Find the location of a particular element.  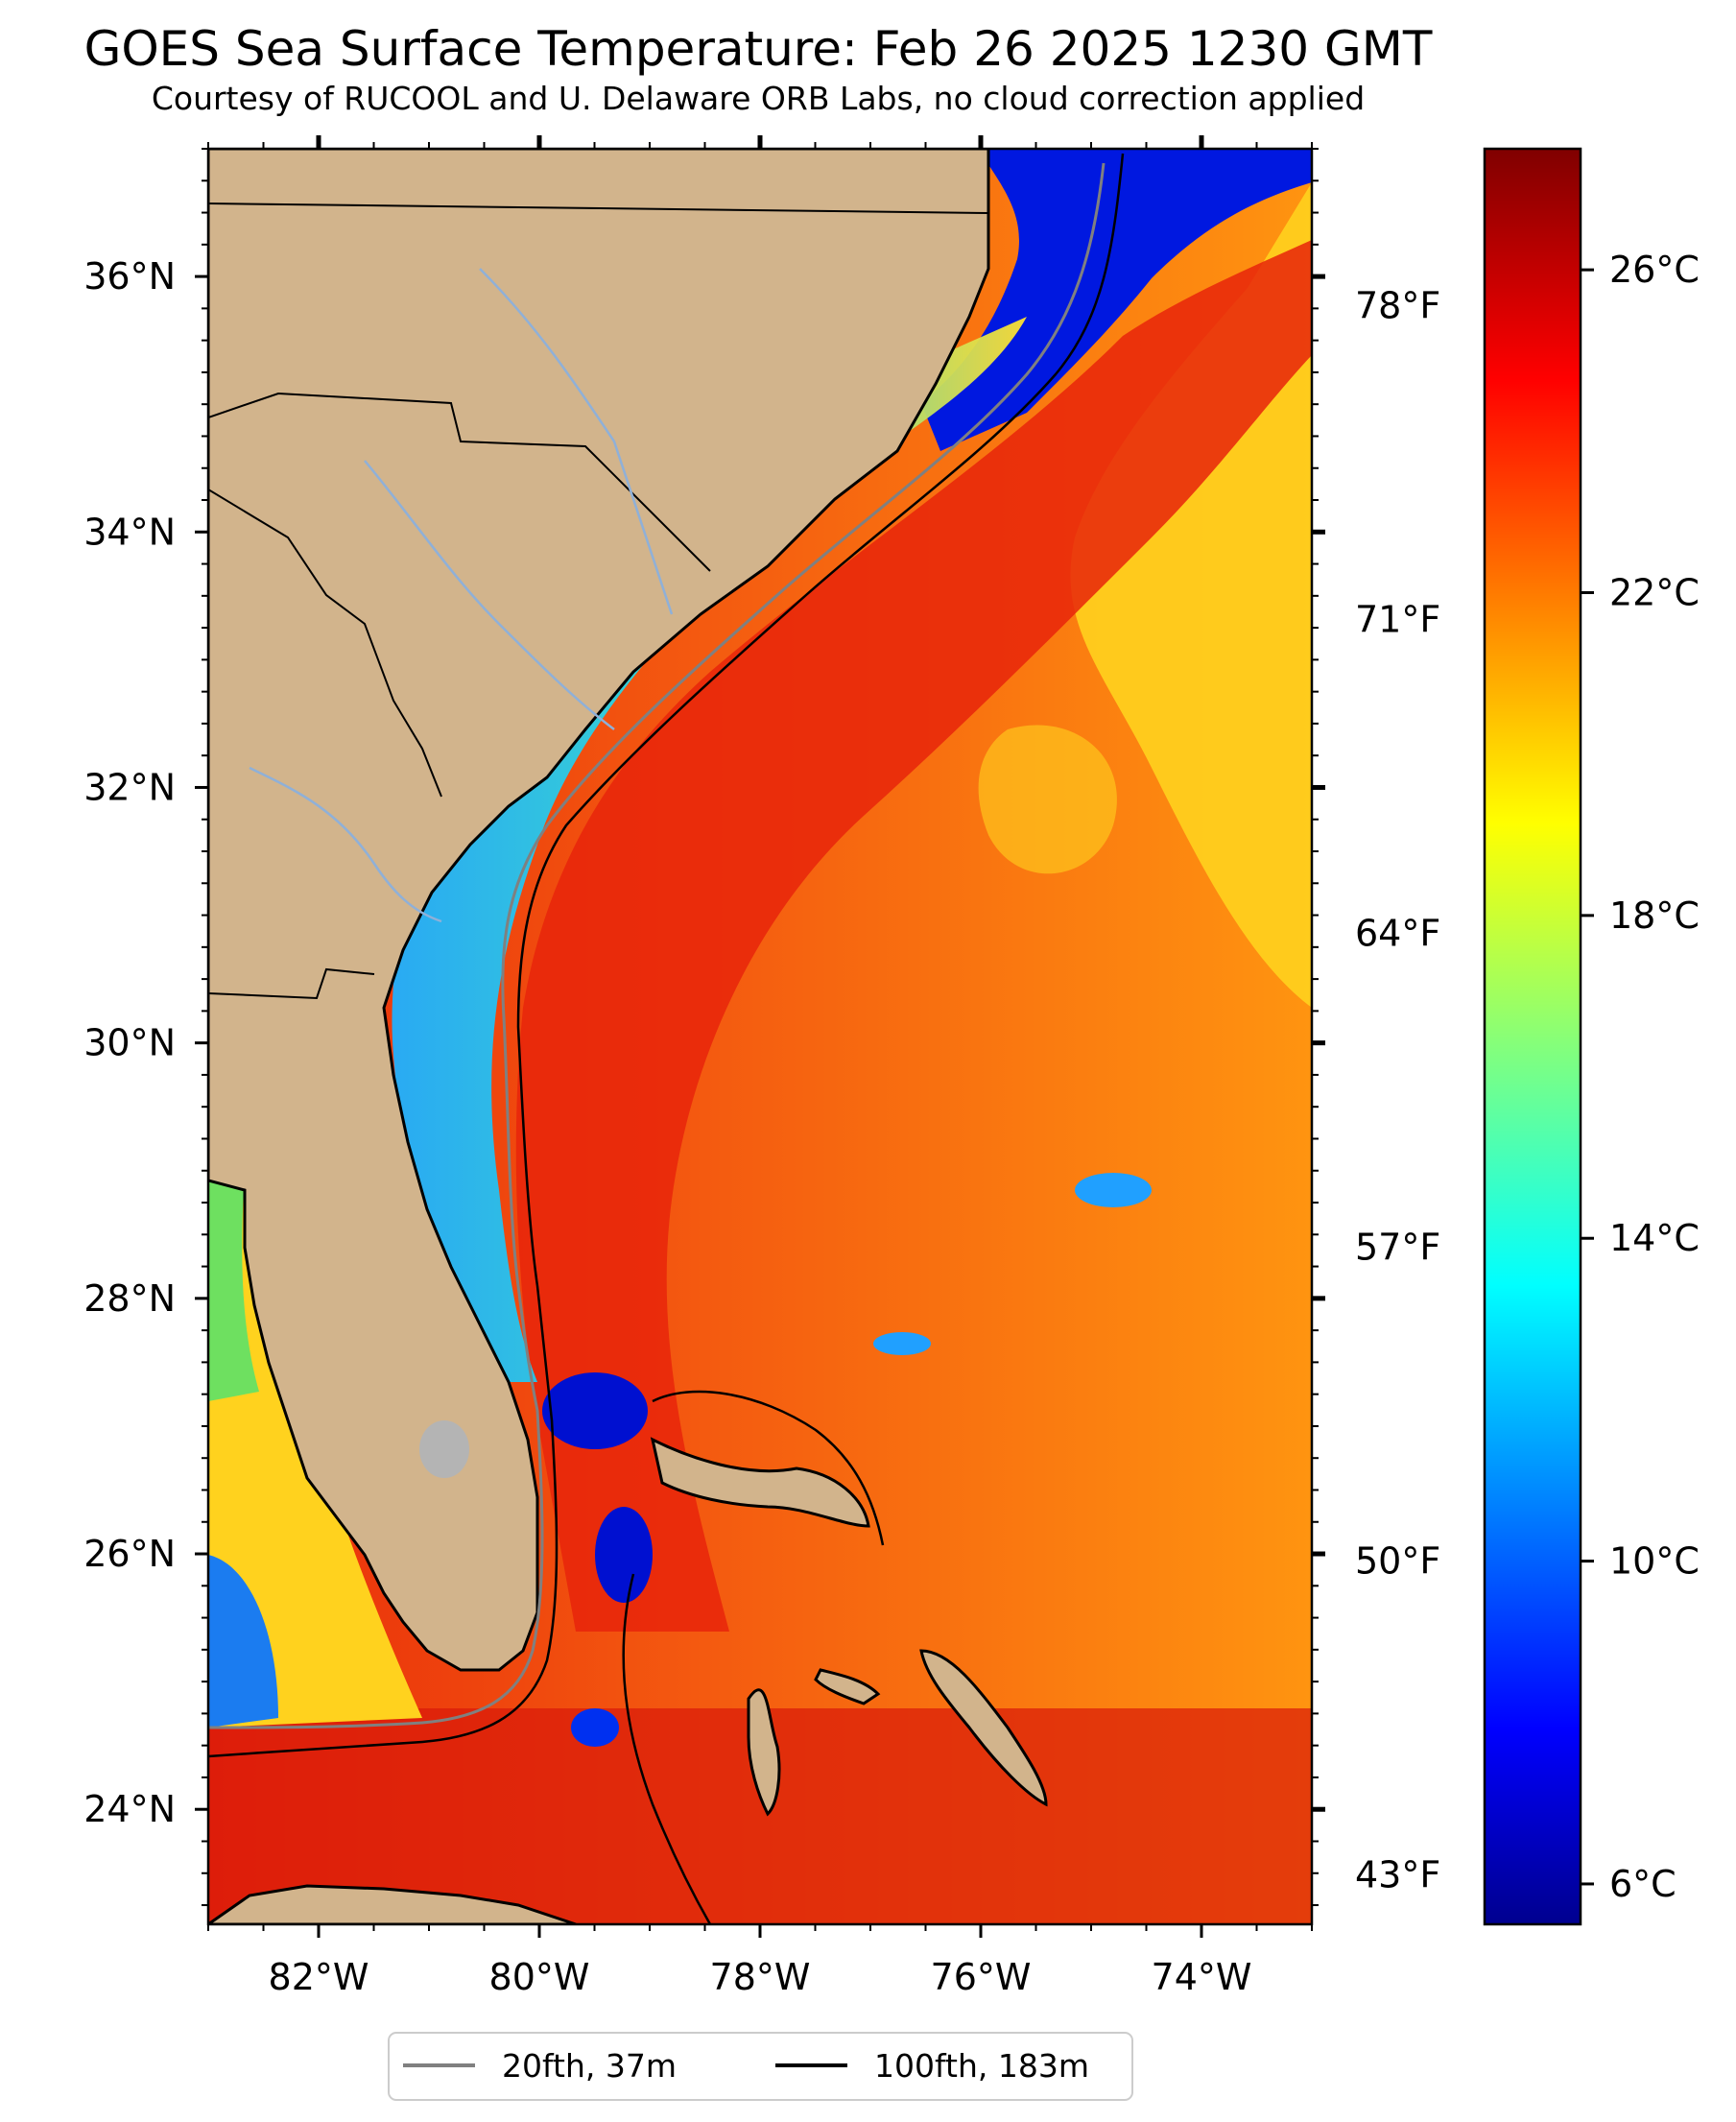

colorbar-celsius-label: 18°C is located at coordinates (1654, 915).